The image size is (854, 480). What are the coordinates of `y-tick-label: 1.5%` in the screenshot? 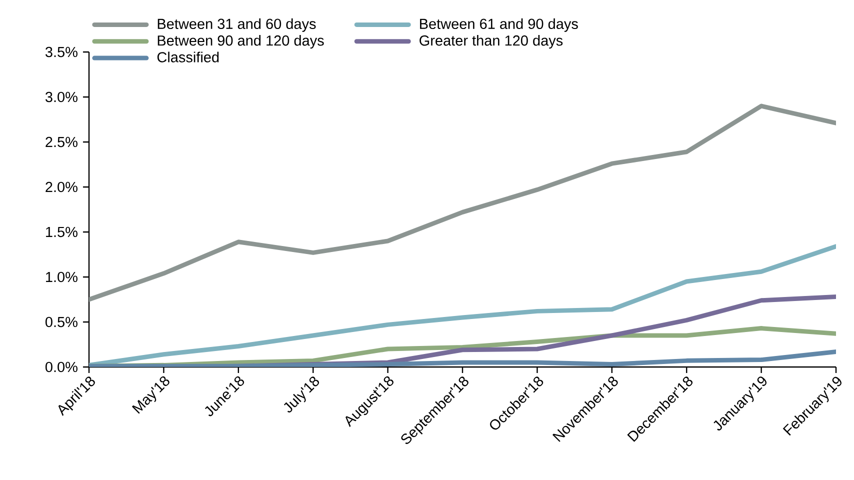 It's located at (62, 232).